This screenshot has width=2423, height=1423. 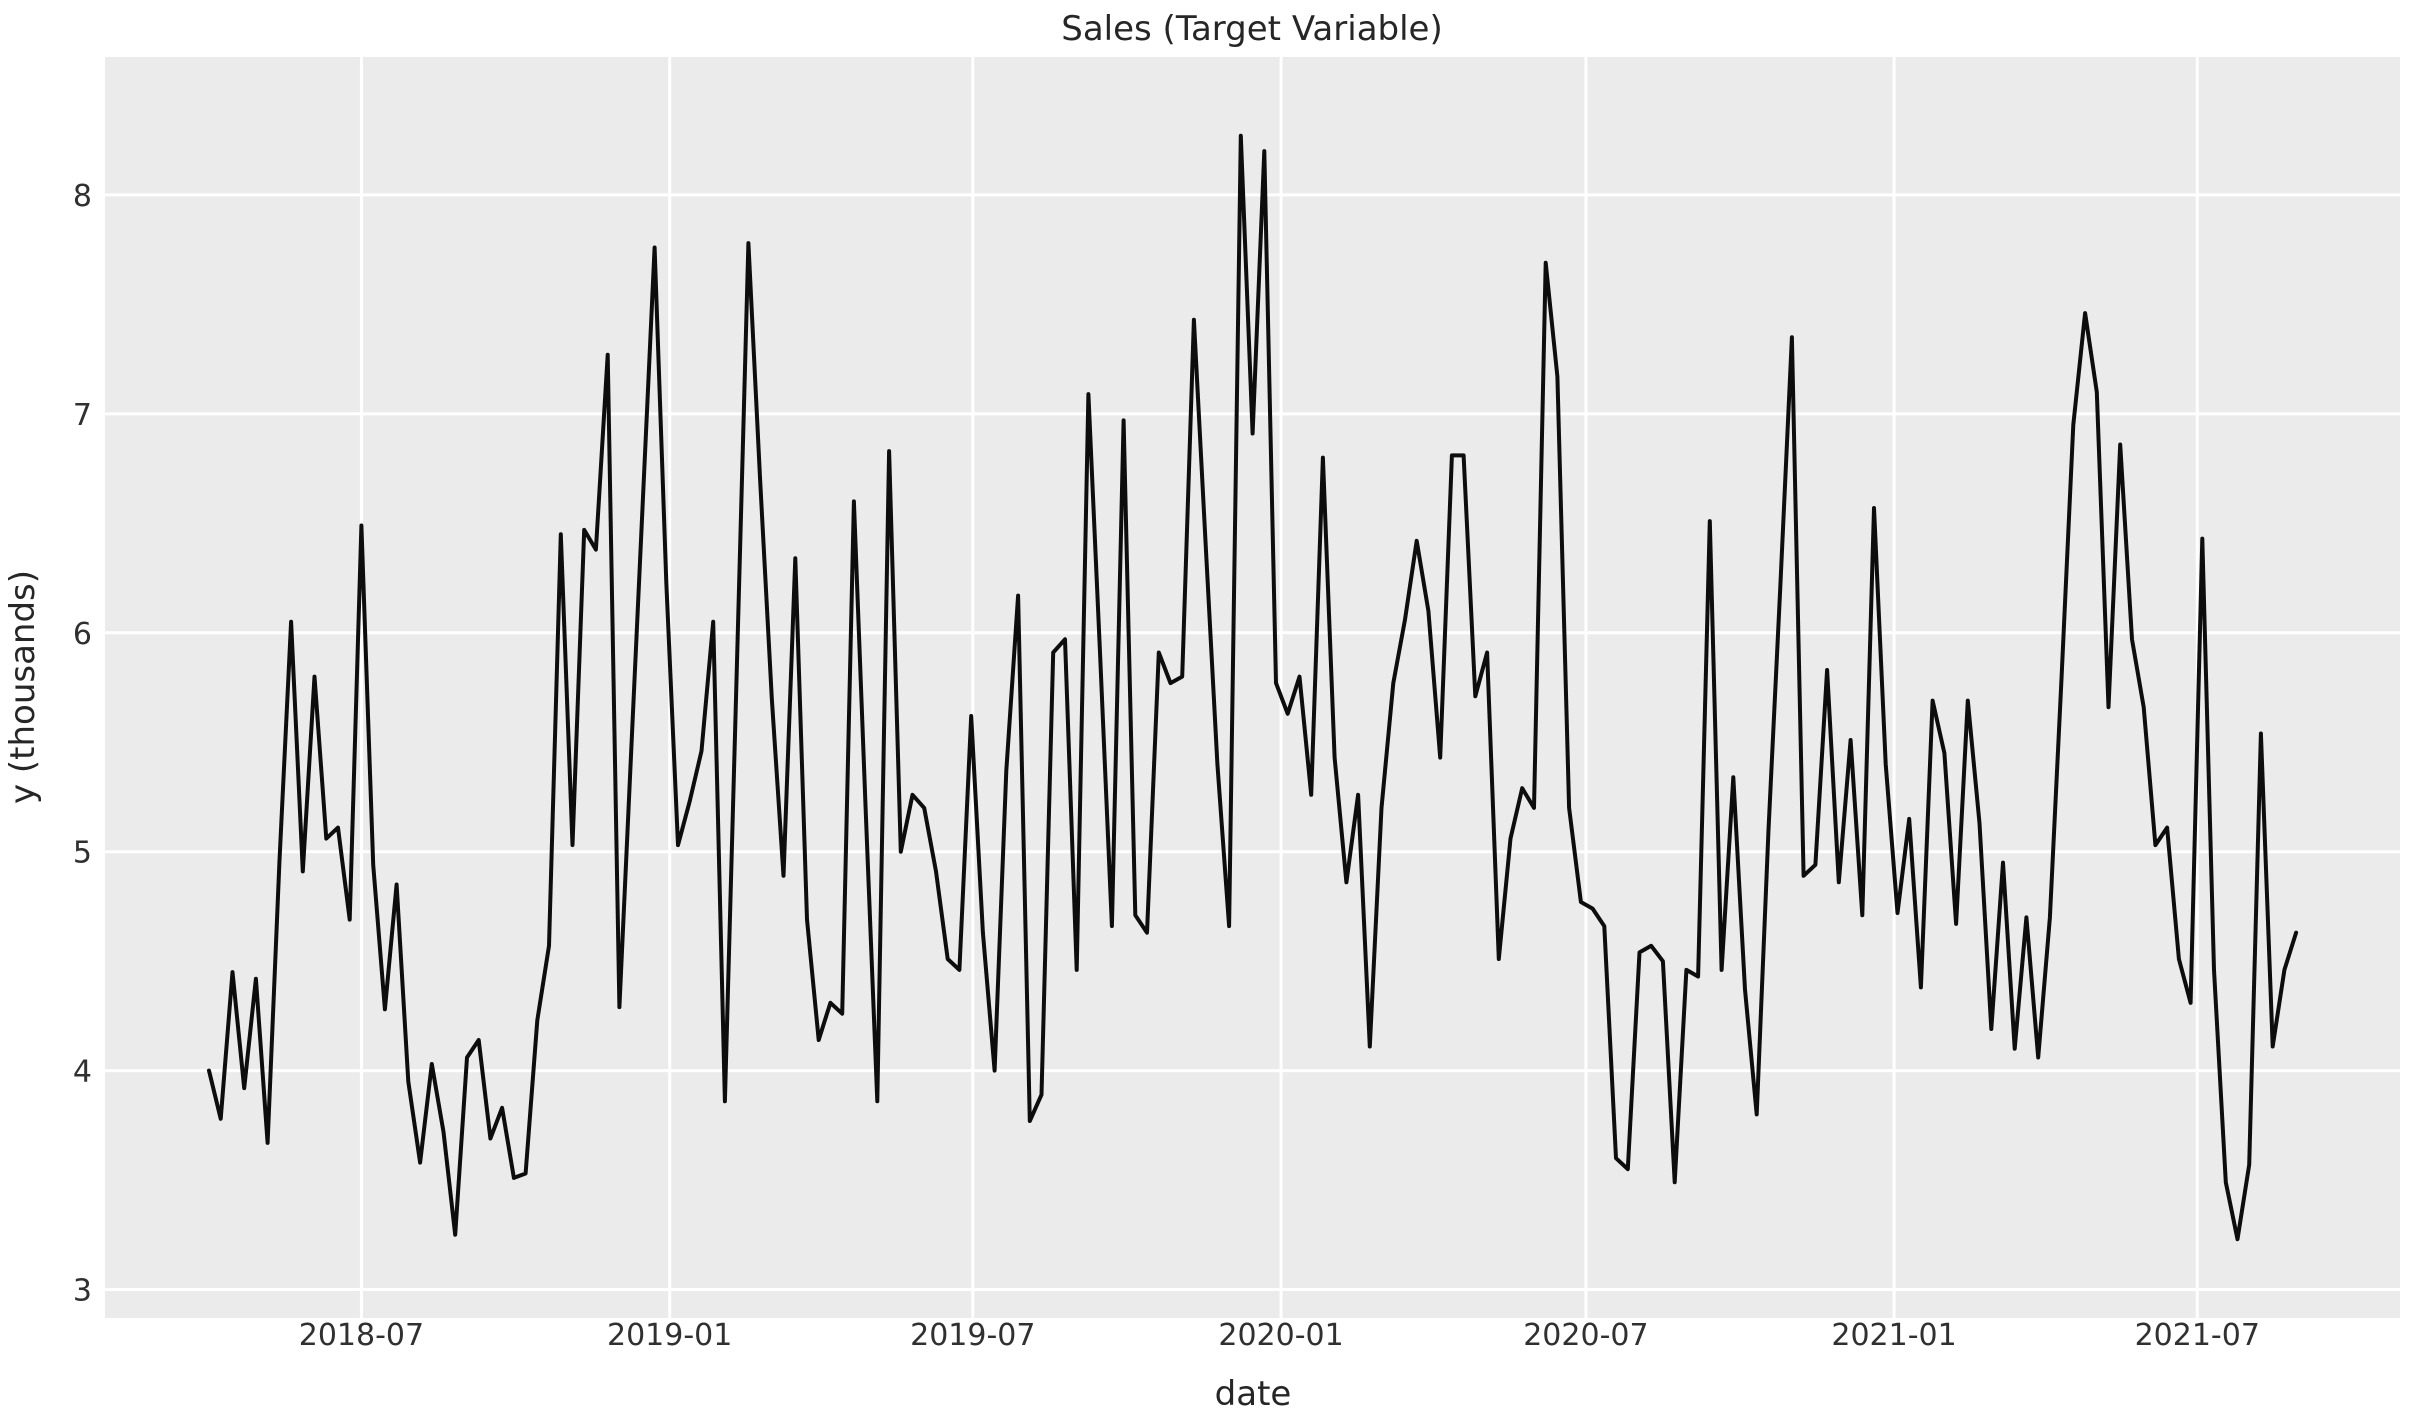 I want to click on x-tick-label: 2019-01, so click(x=669, y=1335).